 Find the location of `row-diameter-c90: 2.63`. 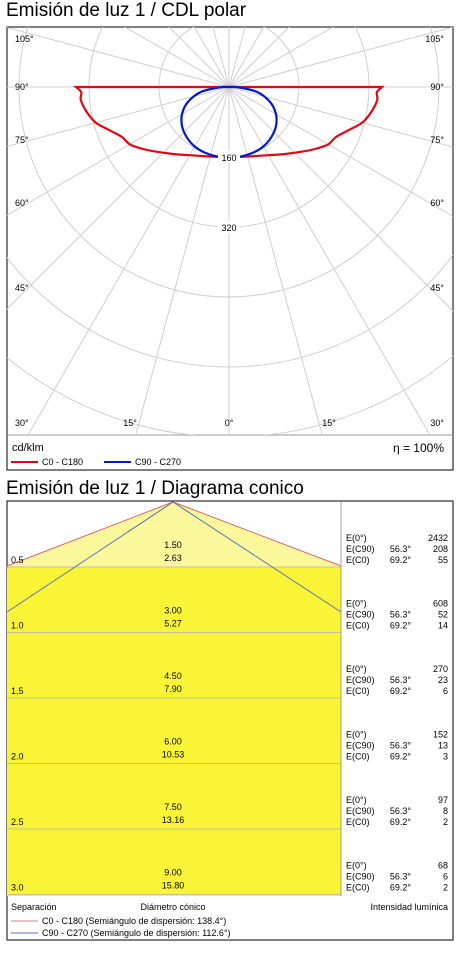

row-diameter-c90: 2.63 is located at coordinates (173, 558).